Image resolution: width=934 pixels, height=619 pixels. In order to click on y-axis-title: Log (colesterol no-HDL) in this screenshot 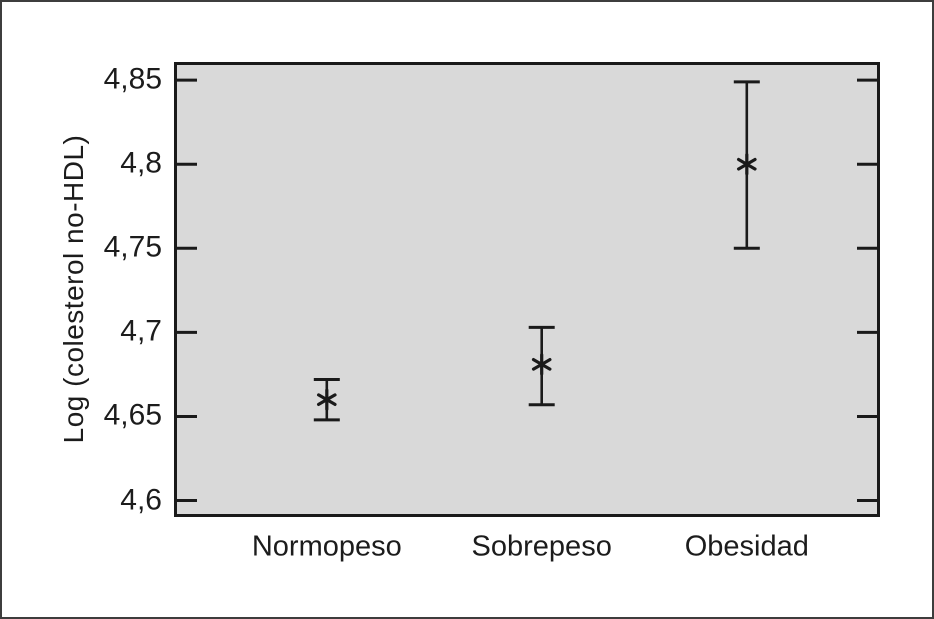, I will do `click(73, 289)`.